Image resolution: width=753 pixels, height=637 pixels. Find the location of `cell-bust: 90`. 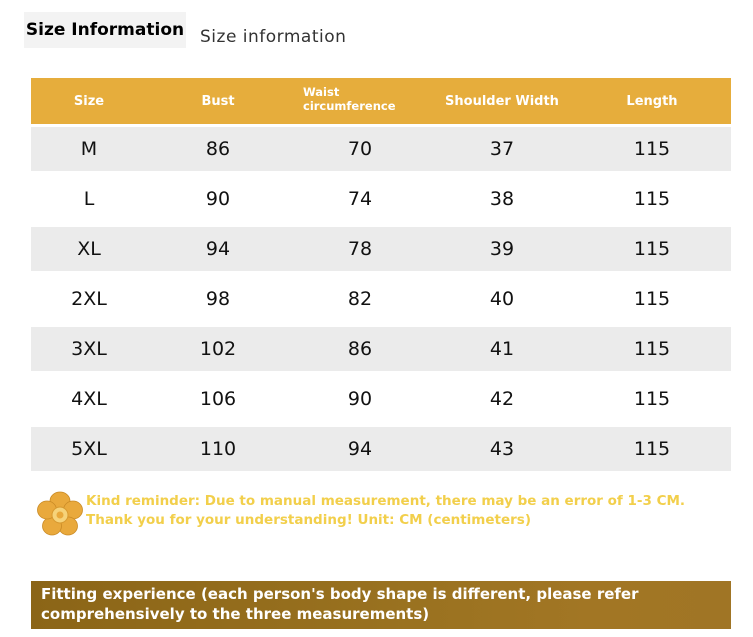

cell-bust: 90 is located at coordinates (218, 199).